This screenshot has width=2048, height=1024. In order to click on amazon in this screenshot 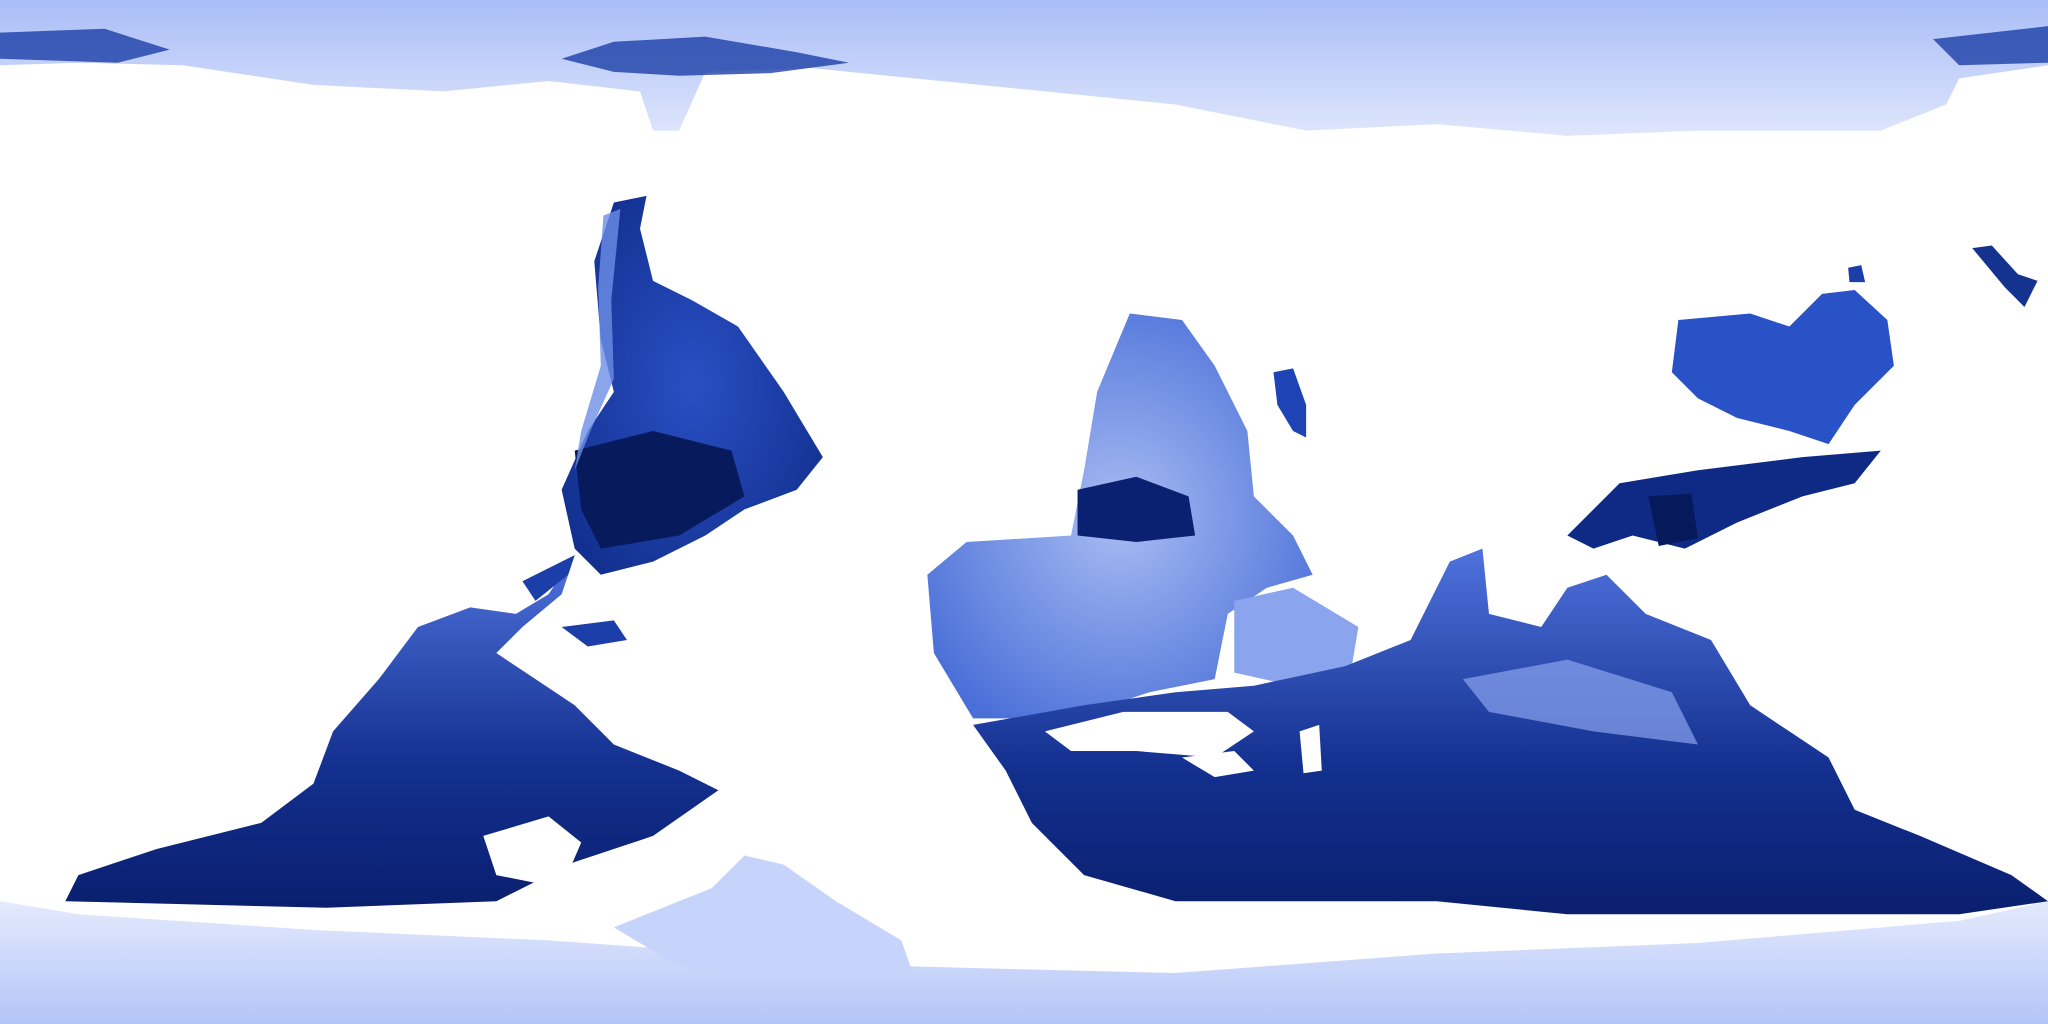, I will do `click(659, 490)`.